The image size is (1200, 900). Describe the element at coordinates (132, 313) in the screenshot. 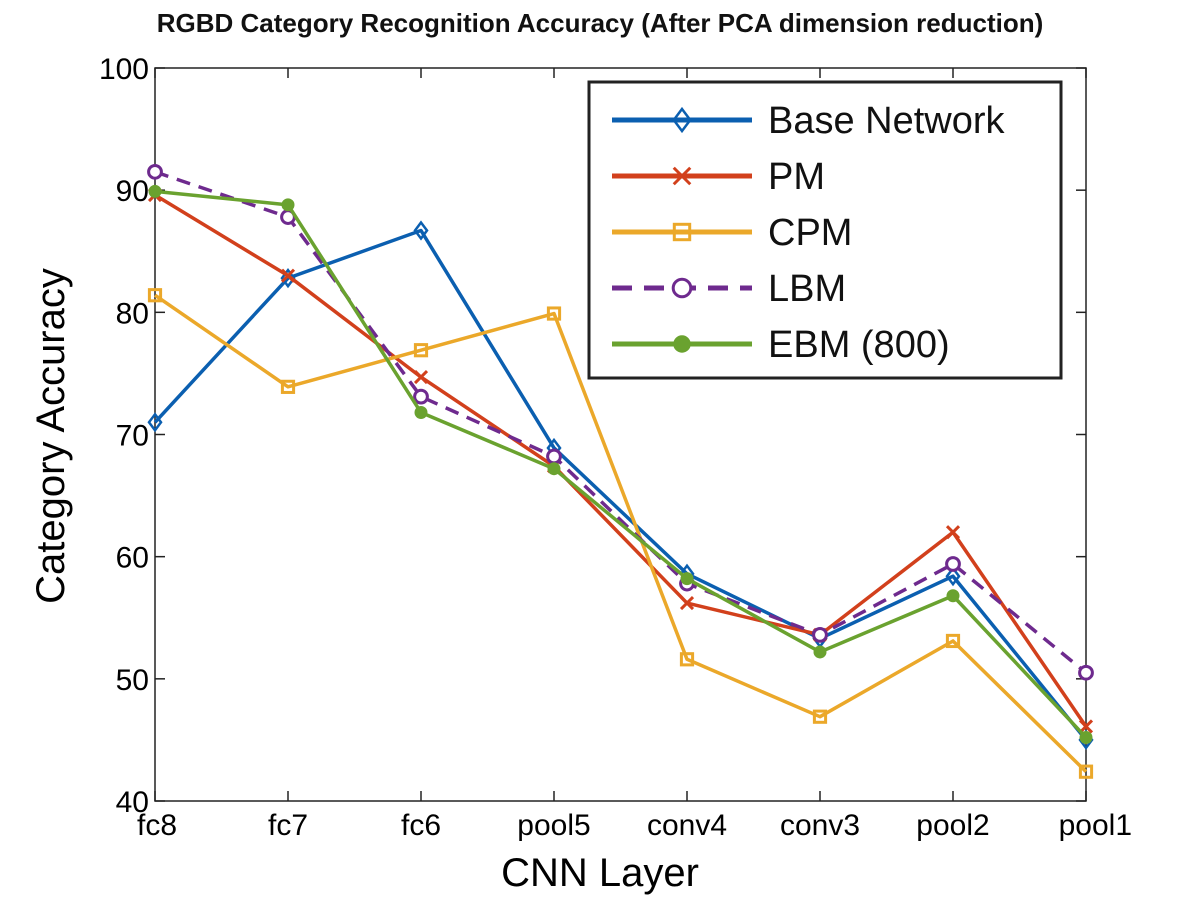

I see `y-tick-label: 80` at that location.